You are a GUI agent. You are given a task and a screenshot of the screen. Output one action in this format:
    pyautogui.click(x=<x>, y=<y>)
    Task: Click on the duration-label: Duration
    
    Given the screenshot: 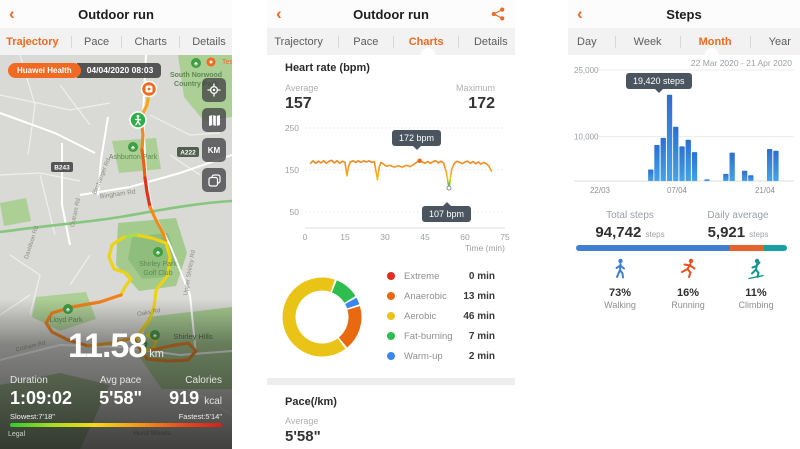 What is the action you would take?
    pyautogui.click(x=29, y=380)
    